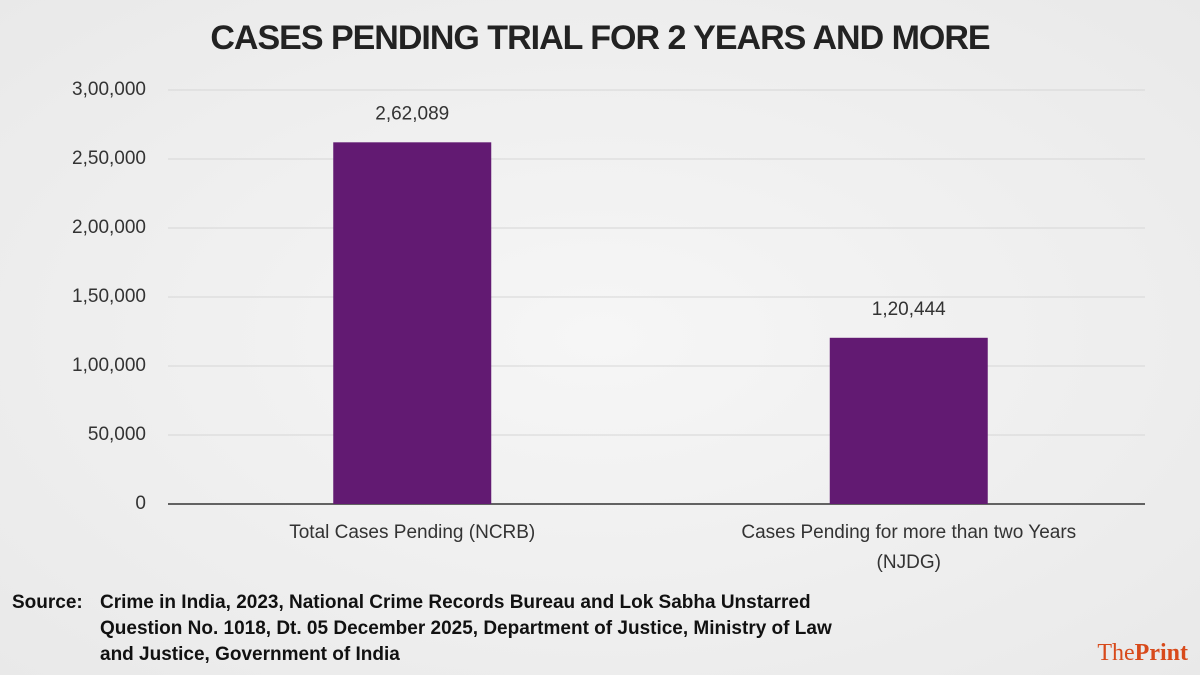  I want to click on logo-the: The, so click(1116, 653).